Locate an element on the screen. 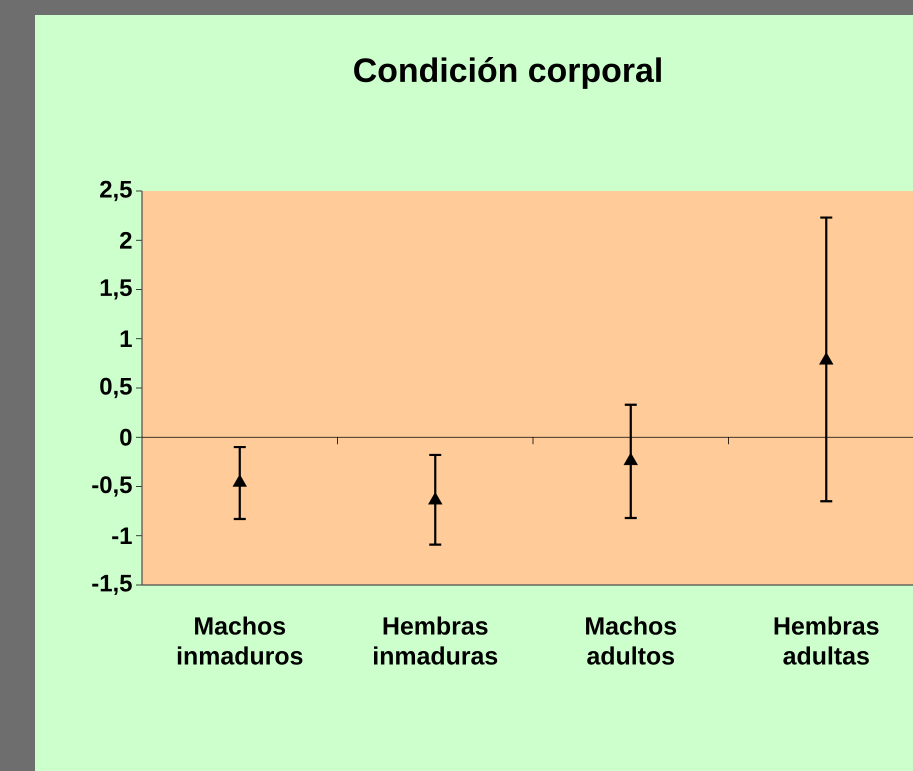 The height and width of the screenshot is (771, 913). y-tick-label: -0,5 is located at coordinates (112, 486).